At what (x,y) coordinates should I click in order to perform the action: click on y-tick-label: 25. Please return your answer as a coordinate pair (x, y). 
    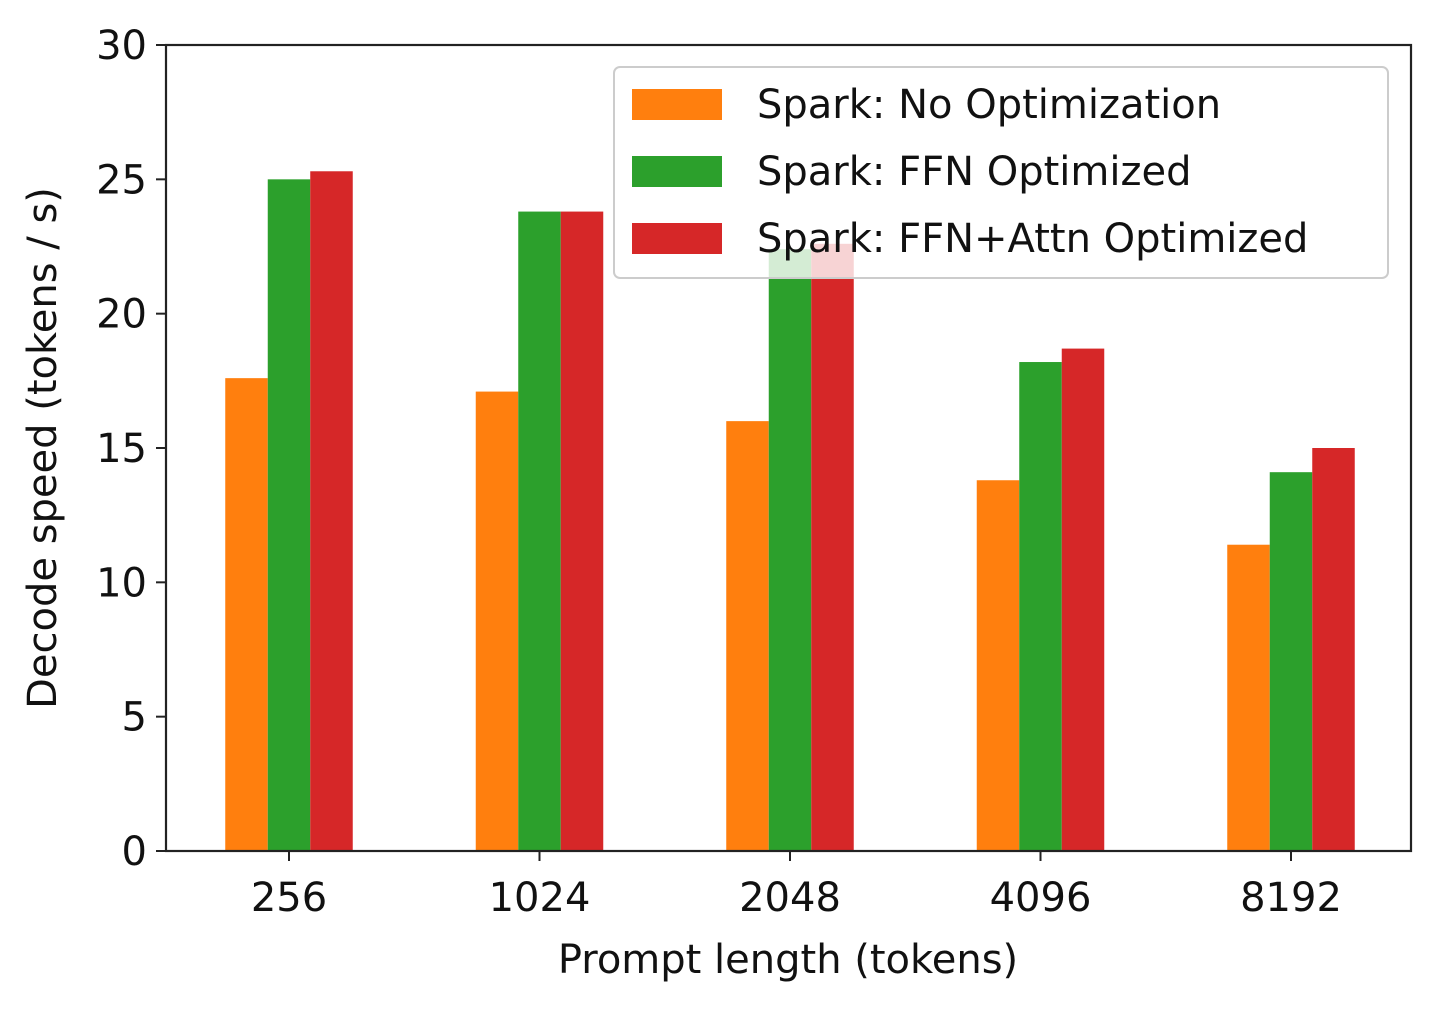
    Looking at the image, I should click on (121, 180).